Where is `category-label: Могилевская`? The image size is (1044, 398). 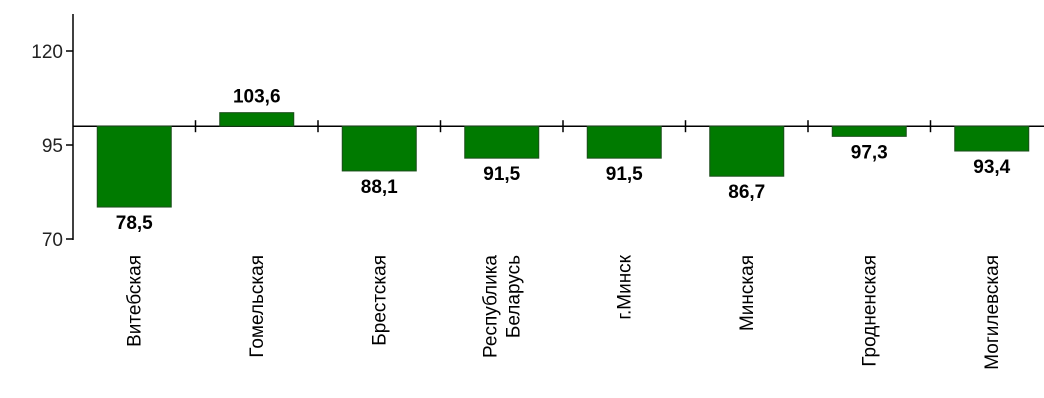
category-label: Могилевская is located at coordinates (992, 312).